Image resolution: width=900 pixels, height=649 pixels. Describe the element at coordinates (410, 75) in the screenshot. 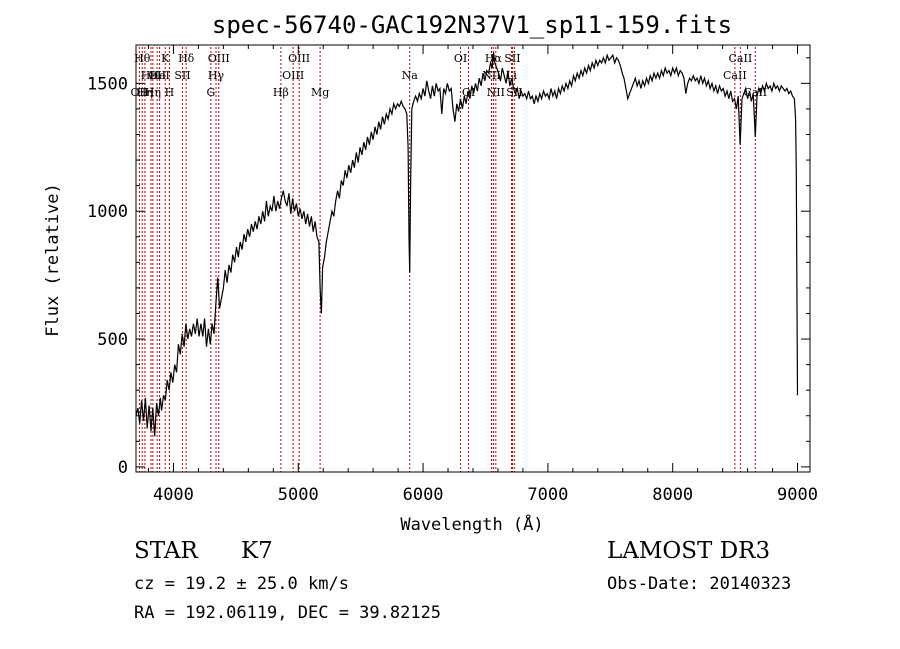

I see `line-label-18: Na` at that location.